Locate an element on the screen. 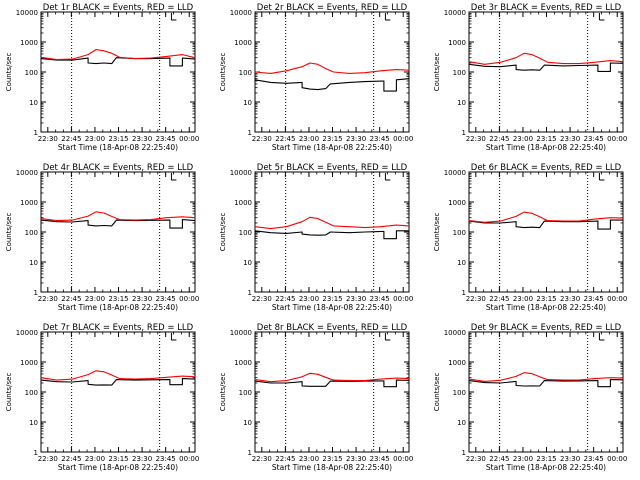 The height and width of the screenshot is (480, 640). panel-title: Det 5r BLACK = Events, RED = LLD is located at coordinates (332, 168).